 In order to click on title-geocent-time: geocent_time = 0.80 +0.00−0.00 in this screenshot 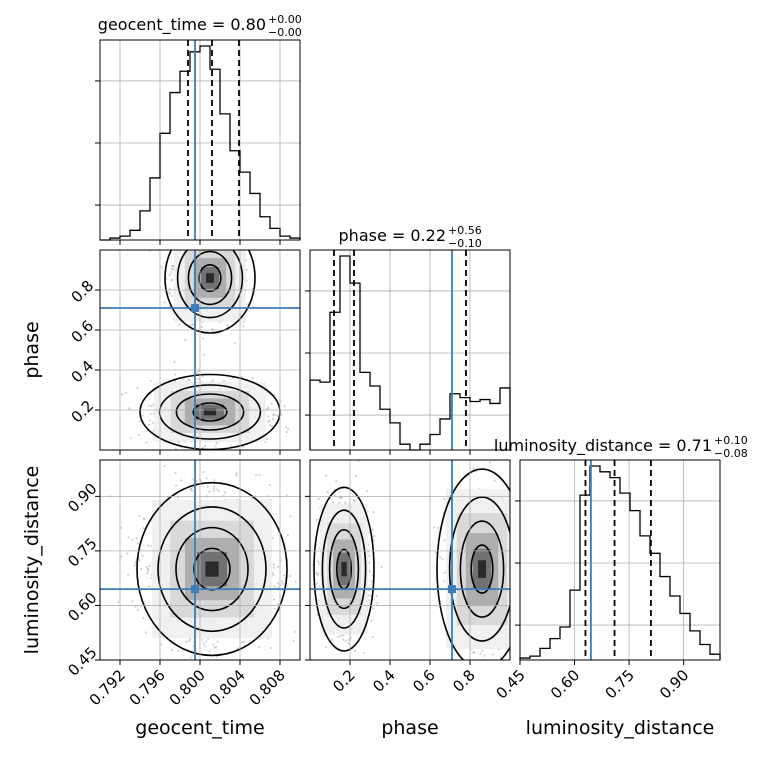, I will do `click(200, 26)`.